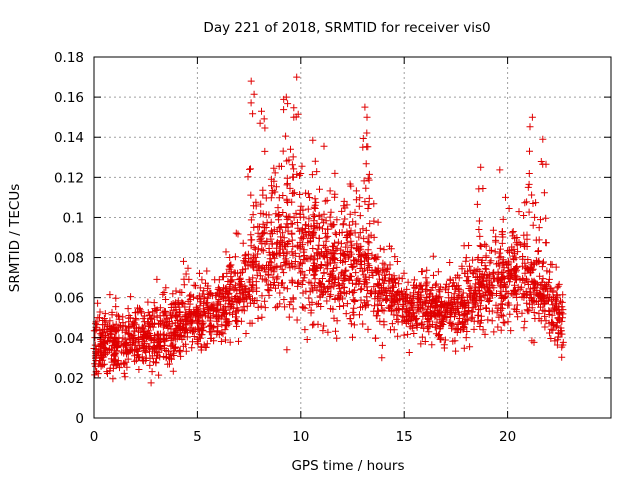 The width and height of the screenshot is (640, 480). I want to click on x-axis-label: GPS time / hours, so click(347, 466).